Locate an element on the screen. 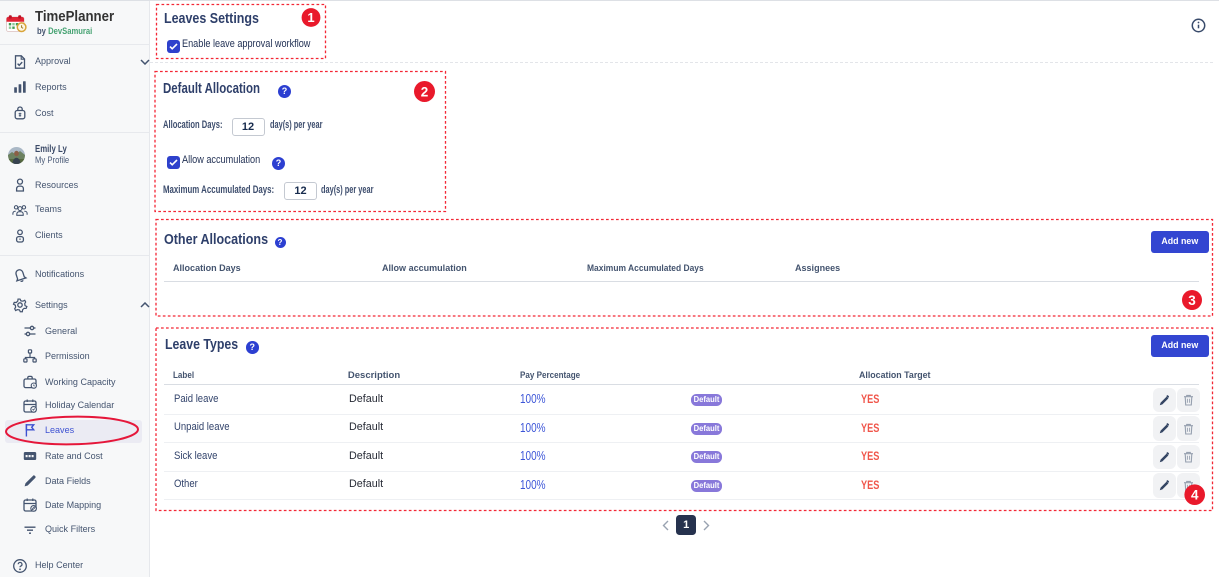  svg-text: 1 is located at coordinates (310, 17).